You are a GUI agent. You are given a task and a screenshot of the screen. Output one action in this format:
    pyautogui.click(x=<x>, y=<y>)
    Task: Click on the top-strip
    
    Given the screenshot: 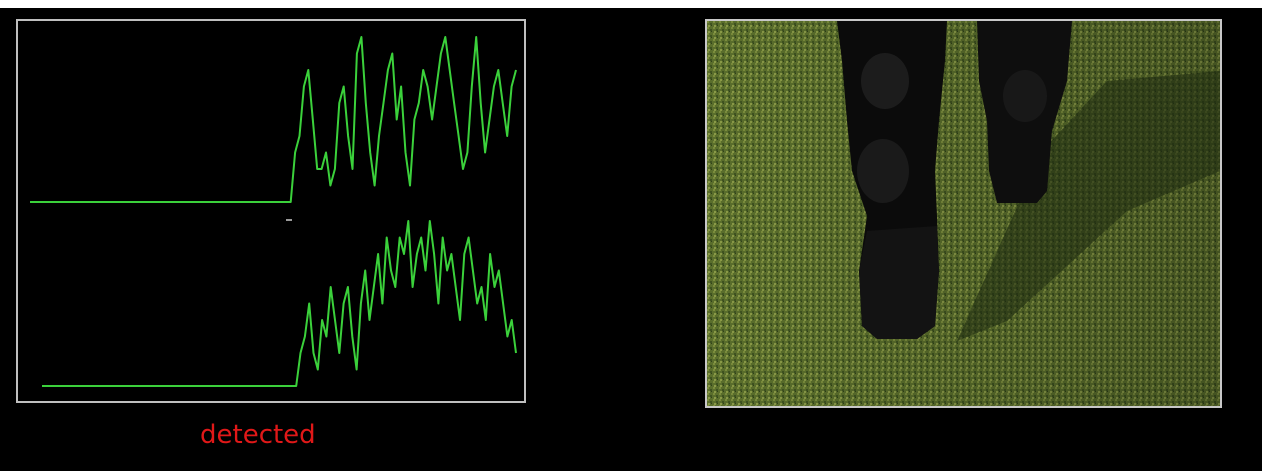 What is the action you would take?
    pyautogui.click(x=631, y=4)
    